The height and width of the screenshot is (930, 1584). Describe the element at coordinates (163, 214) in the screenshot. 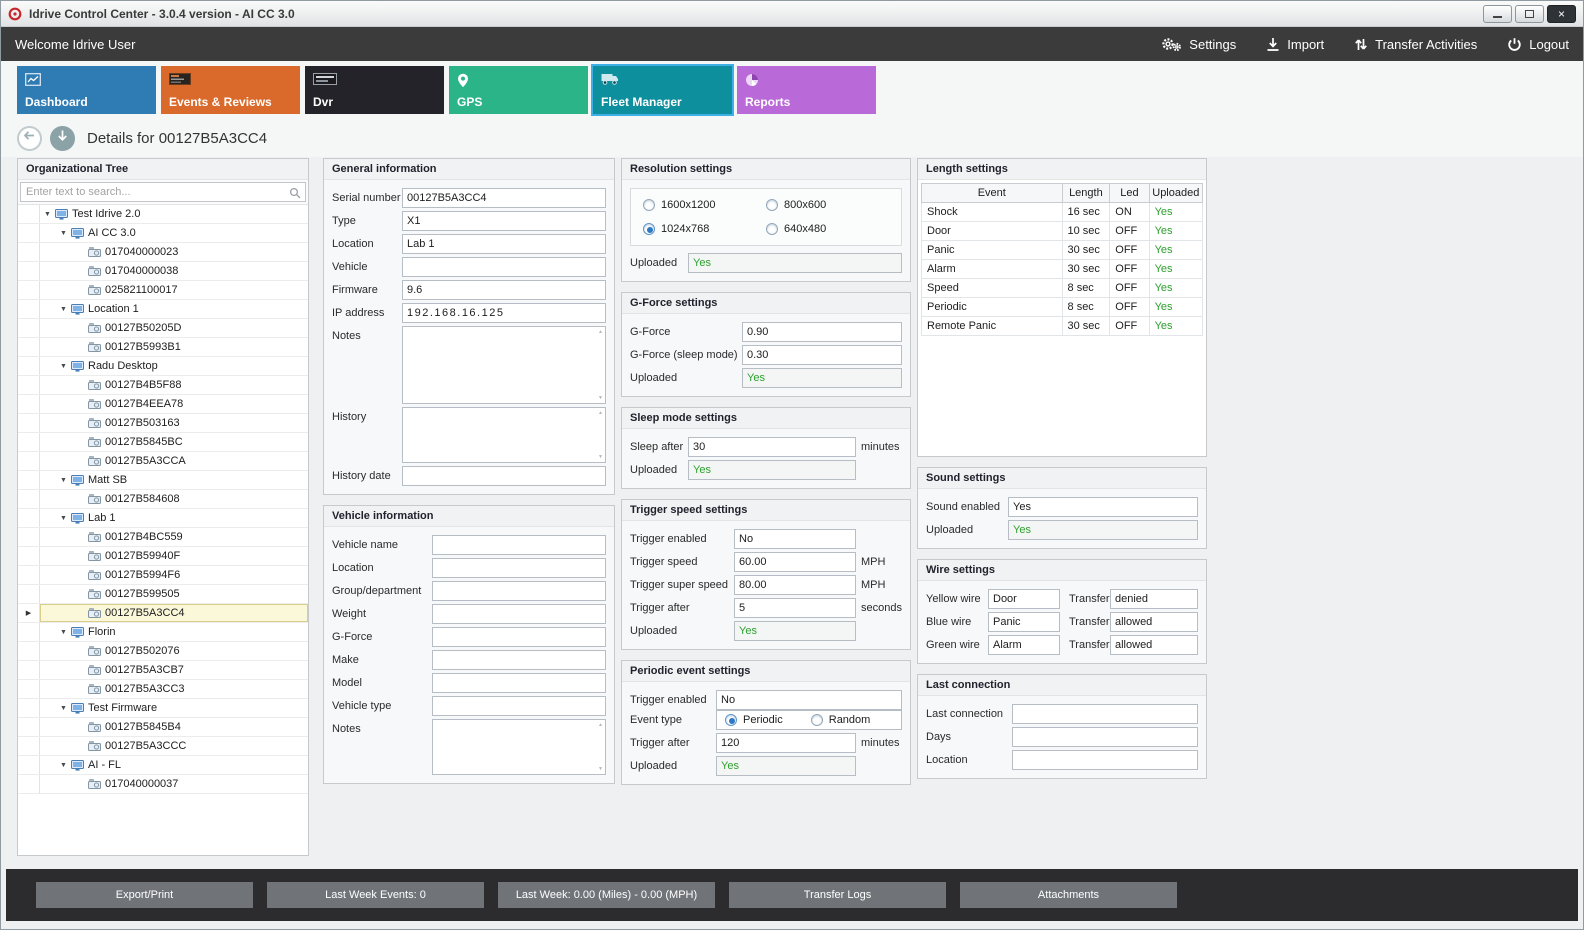

I see `tree-node-test-idrive-2-0: ▼ Test Idrive 2.0` at that location.